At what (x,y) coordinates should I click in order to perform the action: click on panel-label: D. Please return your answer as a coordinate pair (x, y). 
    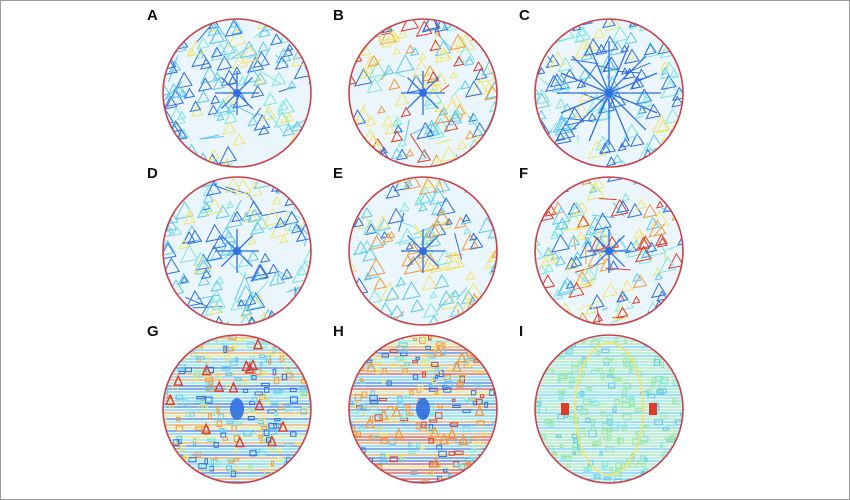
    Looking at the image, I should click on (152, 173).